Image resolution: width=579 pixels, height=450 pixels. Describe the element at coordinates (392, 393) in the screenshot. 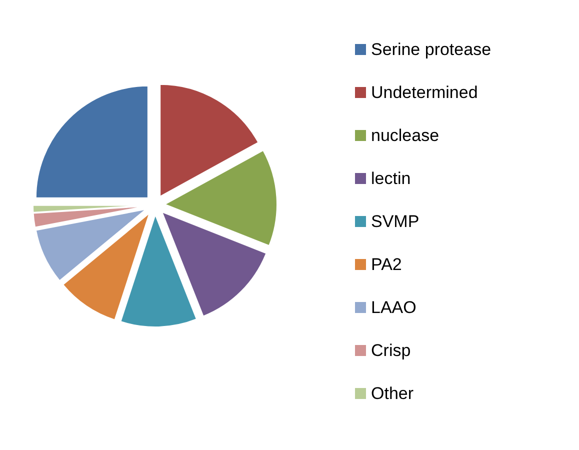

I see `legend-label: Other` at that location.